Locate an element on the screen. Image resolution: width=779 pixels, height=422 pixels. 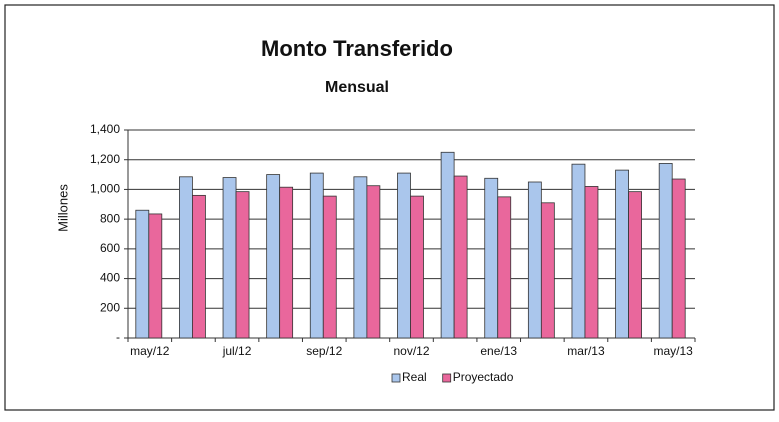
y-tick-label: - is located at coordinates (118, 337).